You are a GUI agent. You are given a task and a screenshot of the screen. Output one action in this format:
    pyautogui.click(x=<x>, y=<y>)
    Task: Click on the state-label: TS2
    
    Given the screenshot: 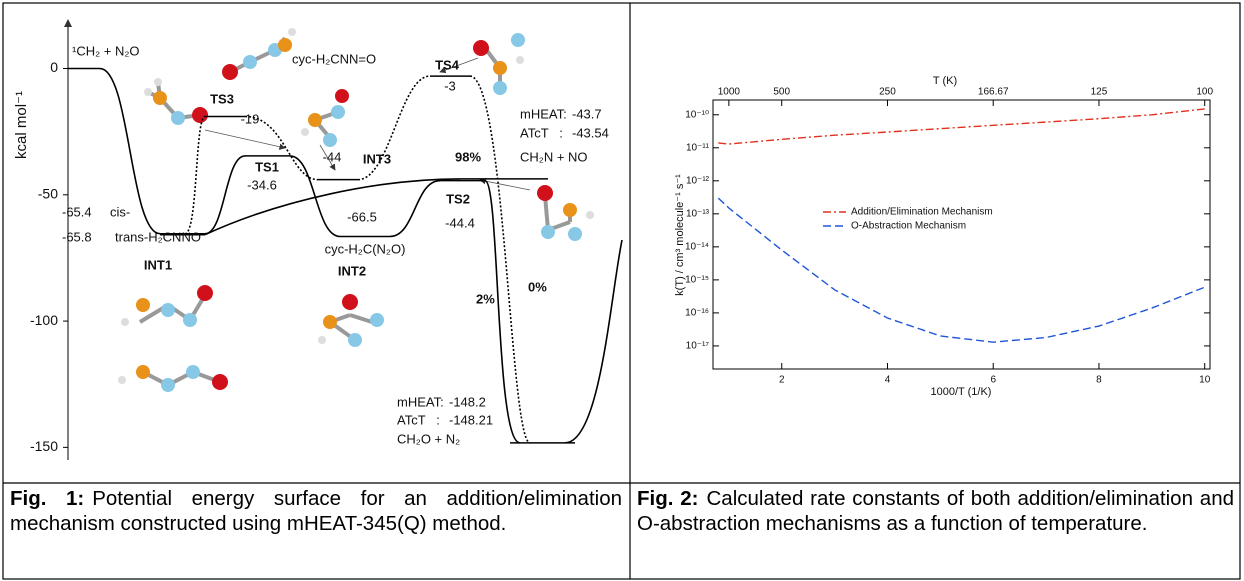 What is the action you would take?
    pyautogui.click(x=458, y=198)
    